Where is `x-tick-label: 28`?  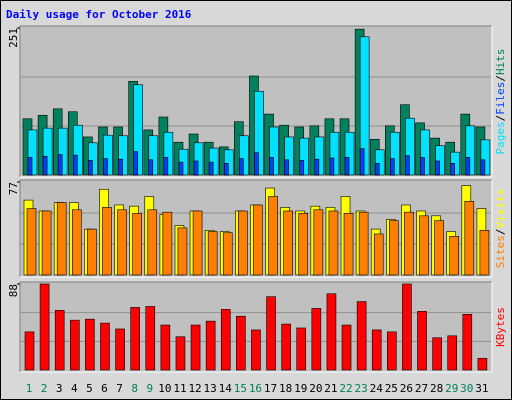 x-tick-label: 28 is located at coordinates (436, 388).